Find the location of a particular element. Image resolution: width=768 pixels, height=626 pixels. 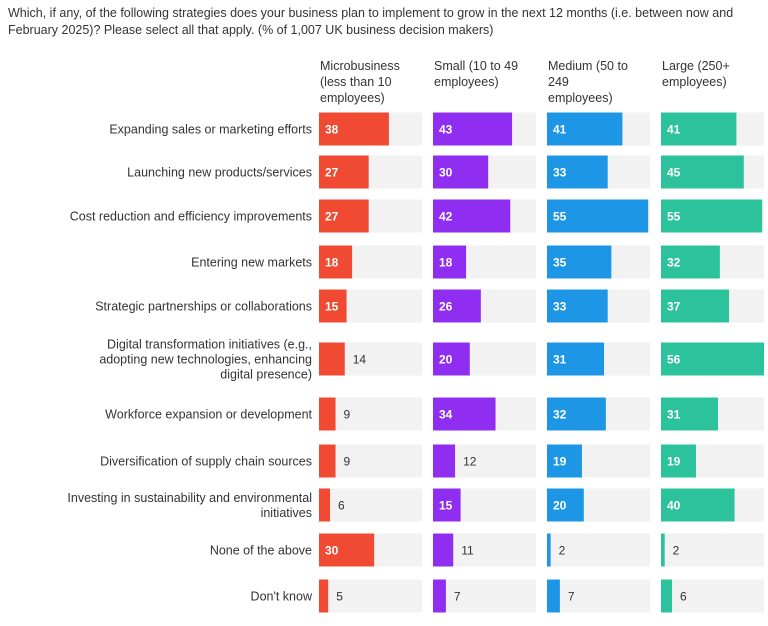

category-label: Entering new markets is located at coordinates (251, 263).